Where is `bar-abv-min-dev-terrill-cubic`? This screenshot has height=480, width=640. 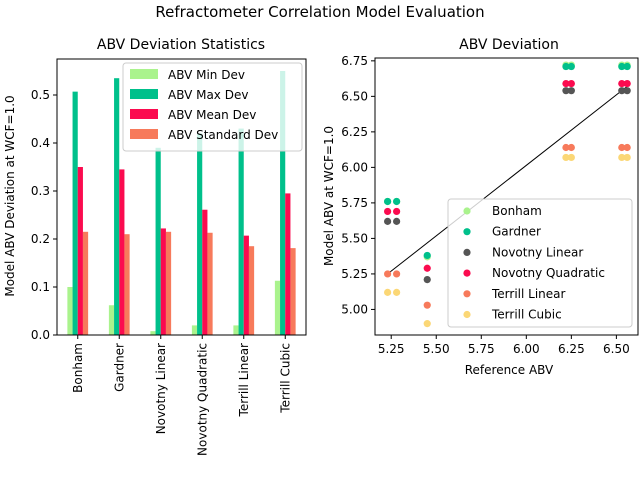 bar-abv-min-dev-terrill-cubic is located at coordinates (277, 307).